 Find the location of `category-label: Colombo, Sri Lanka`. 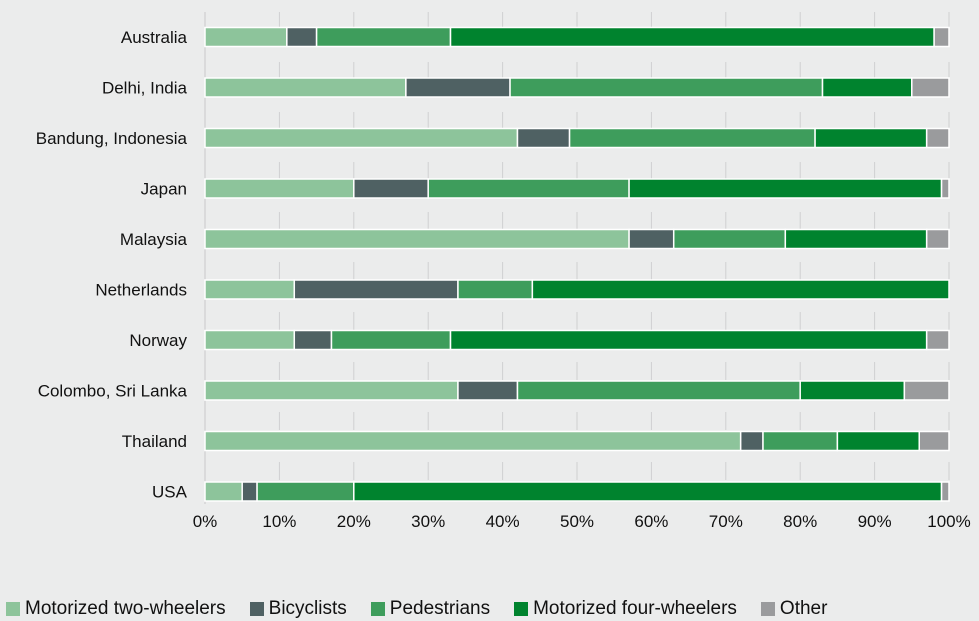

category-label: Colombo, Sri Lanka is located at coordinates (113, 391).